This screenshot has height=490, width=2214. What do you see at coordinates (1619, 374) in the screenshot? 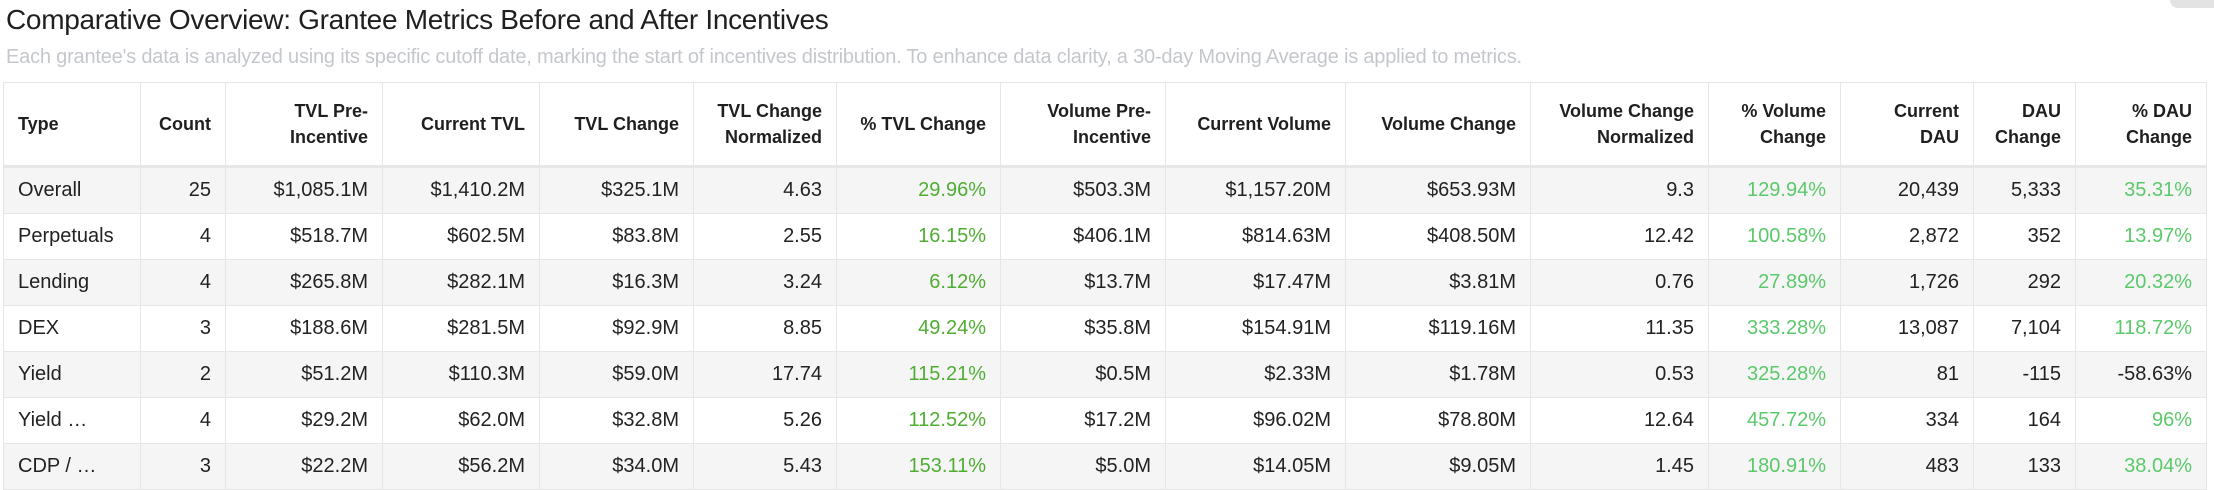
I see `cell-volume-change-normalized: 0.53` at bounding box center [1619, 374].